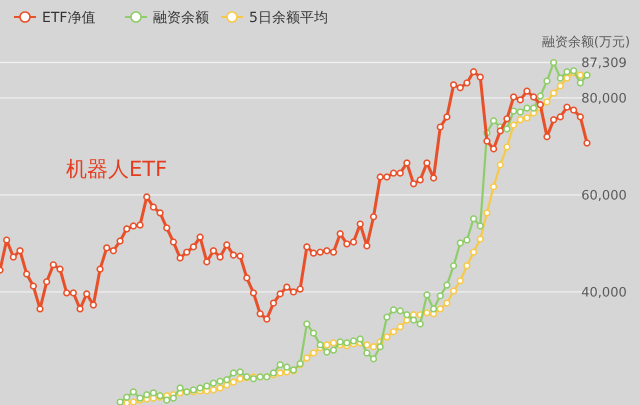  I want to click on y-axis-title: 融资余额(万元), so click(586, 42).